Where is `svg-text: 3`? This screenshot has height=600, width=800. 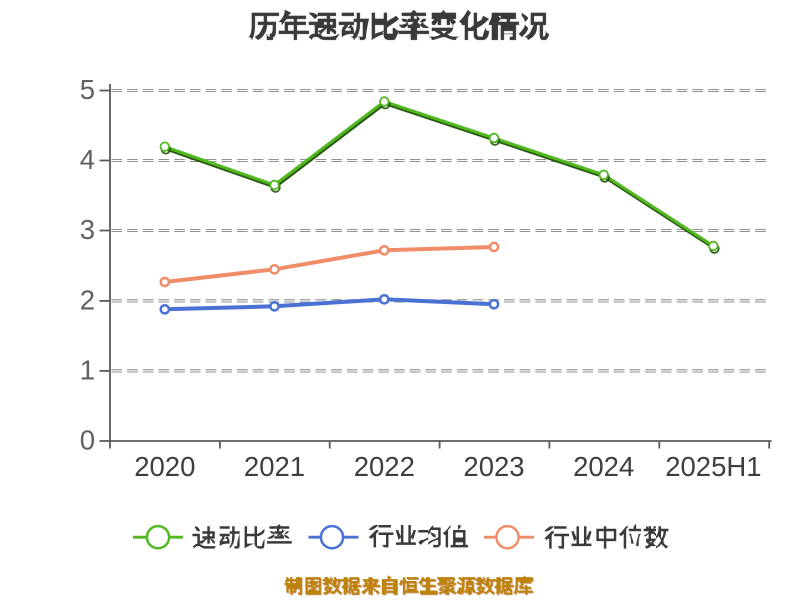 svg-text: 3 is located at coordinates (87, 229).